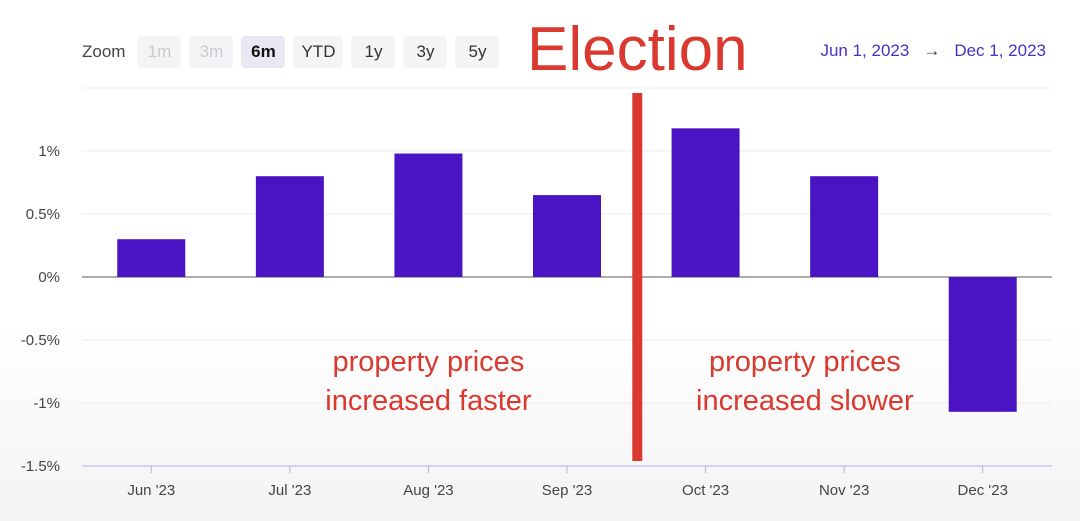 This screenshot has width=1080, height=521. I want to click on zoom-5y-button: 5y, so click(477, 52).